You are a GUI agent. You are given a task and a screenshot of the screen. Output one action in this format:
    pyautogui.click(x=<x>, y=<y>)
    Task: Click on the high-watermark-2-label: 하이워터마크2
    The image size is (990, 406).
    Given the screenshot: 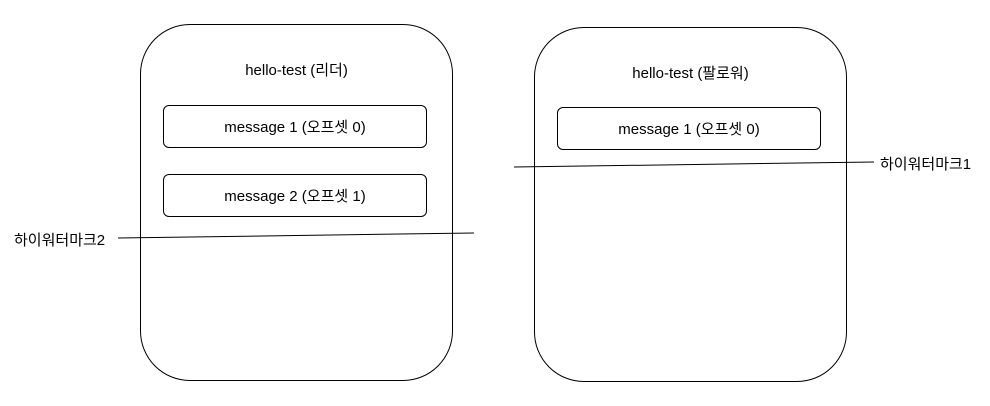 What is the action you would take?
    pyautogui.click(x=60, y=240)
    